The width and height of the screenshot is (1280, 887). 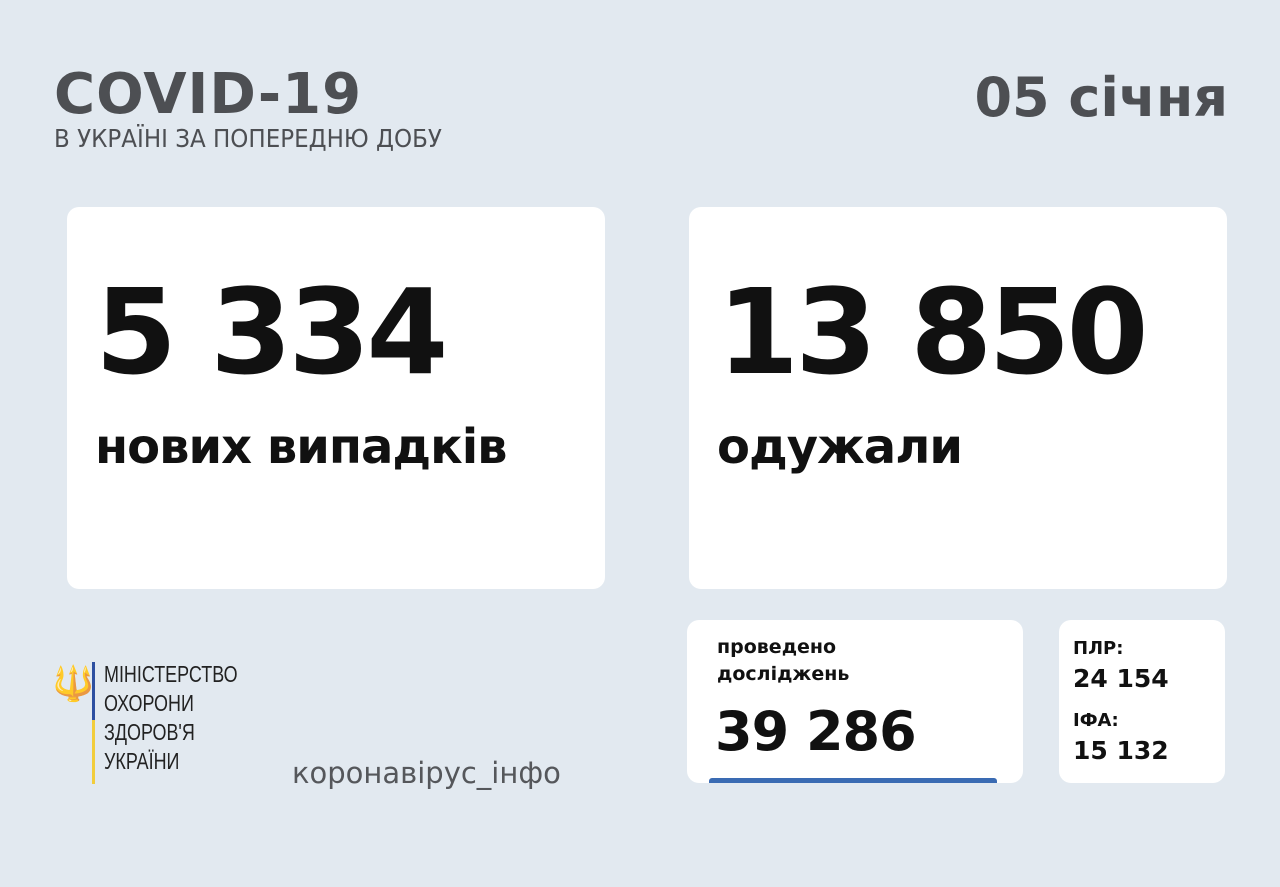 I want to click on ministry-line: УКРАЇНИ, so click(x=142, y=761).